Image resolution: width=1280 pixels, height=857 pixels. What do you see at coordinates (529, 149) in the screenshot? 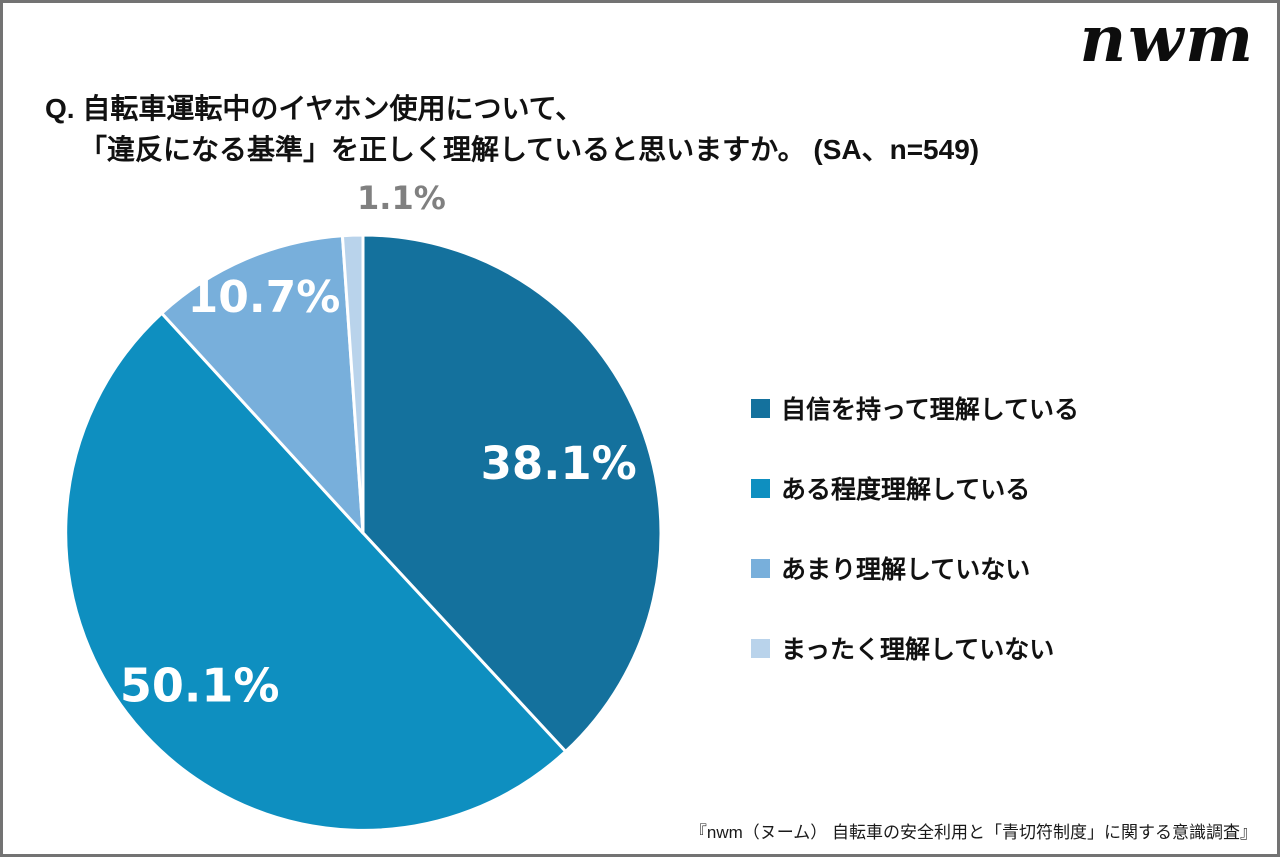
I see `question-title-line-2: 「違反になる基準」を正しく理解していると思いますか。 (SA、n=549)` at bounding box center [529, 149].